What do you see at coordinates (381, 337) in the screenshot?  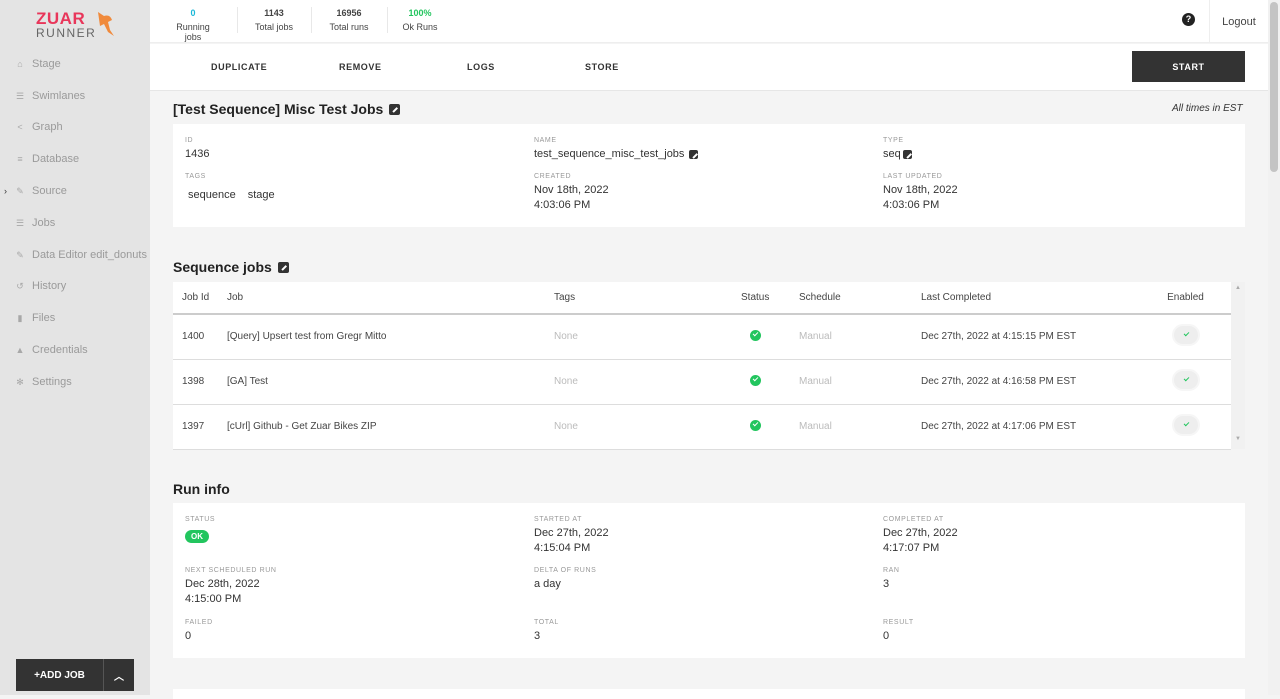 I see `job-link: [Query] Upsert test from Gregr Mitto` at bounding box center [381, 337].